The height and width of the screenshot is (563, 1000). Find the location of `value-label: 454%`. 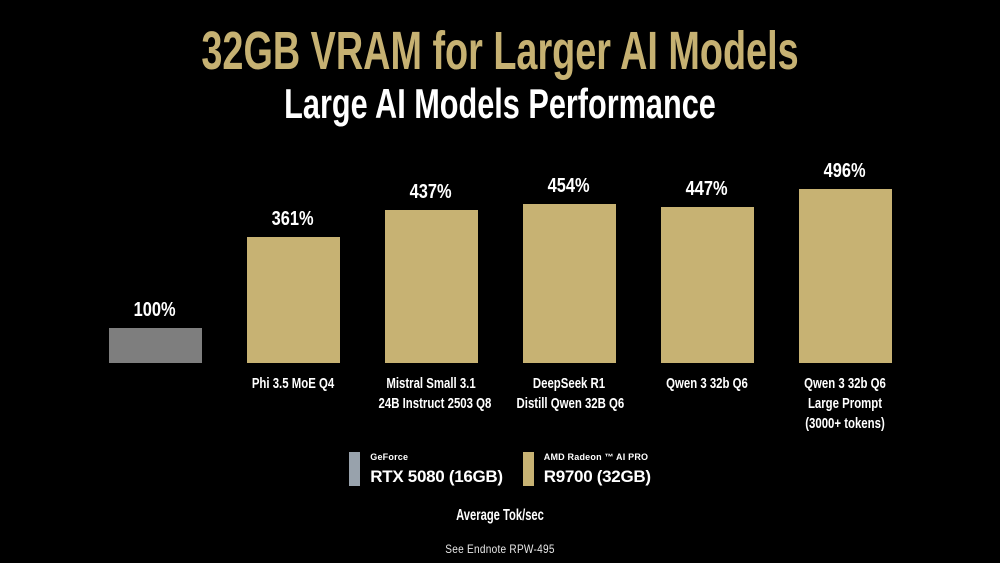

value-label: 454% is located at coordinates (569, 186).